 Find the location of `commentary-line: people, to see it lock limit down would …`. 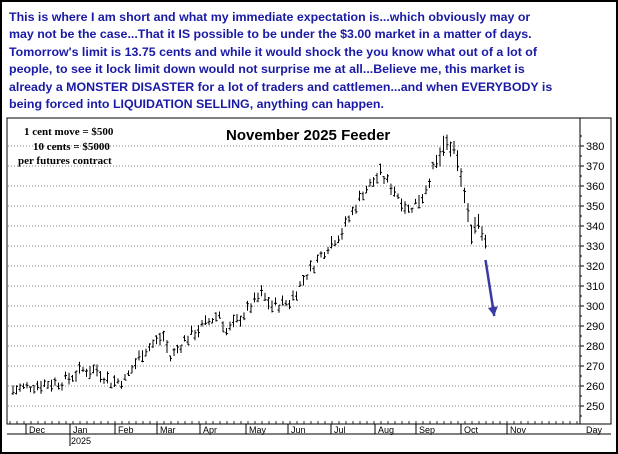

commentary-line: people, to see it lock limit down would … is located at coordinates (267, 69).